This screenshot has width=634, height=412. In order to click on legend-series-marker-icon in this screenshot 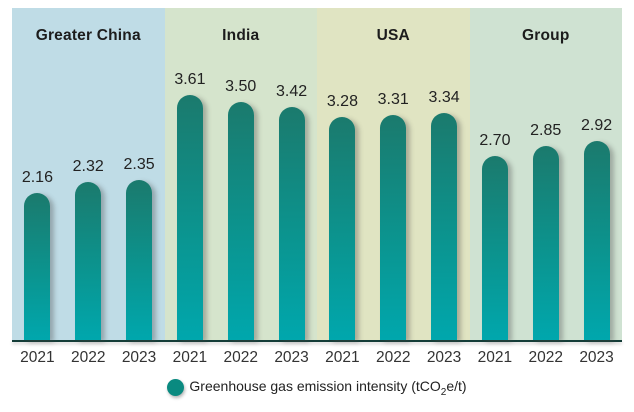, I will do `click(176, 388)`.